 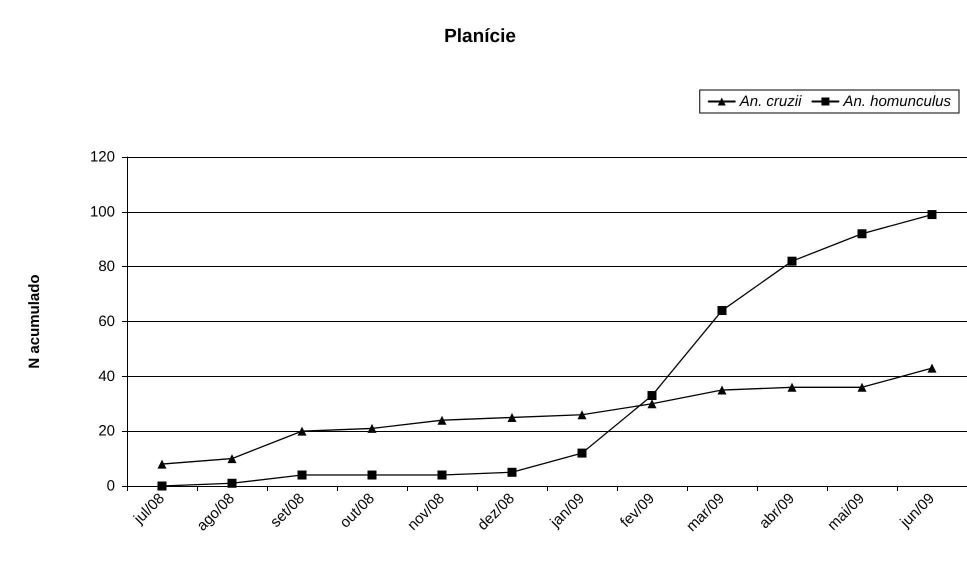 What do you see at coordinates (106, 376) in the screenshot?
I see `y-tick-label: 40` at bounding box center [106, 376].